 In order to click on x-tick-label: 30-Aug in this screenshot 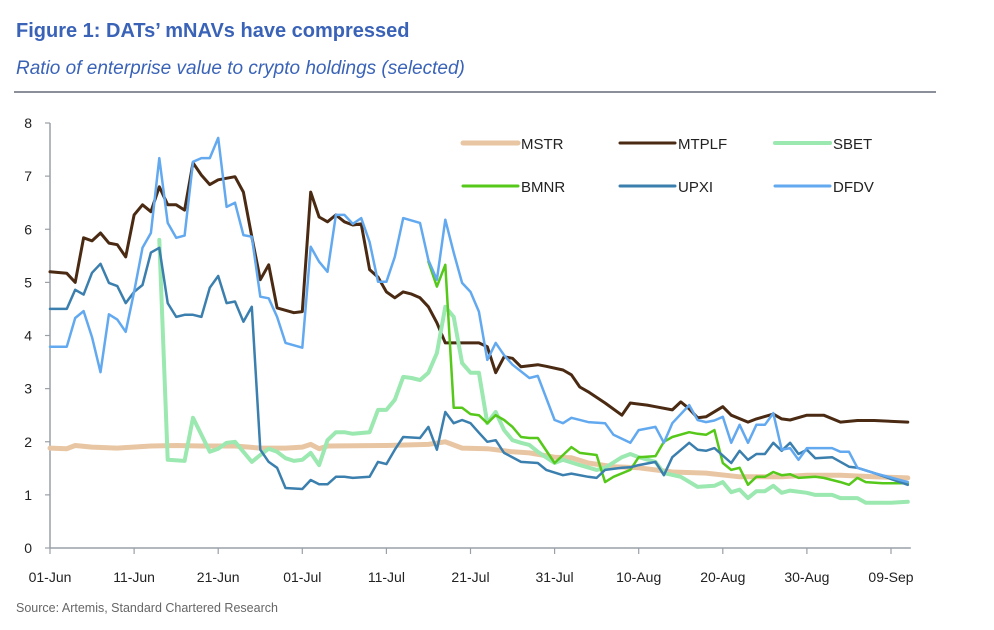, I will do `click(806, 577)`.